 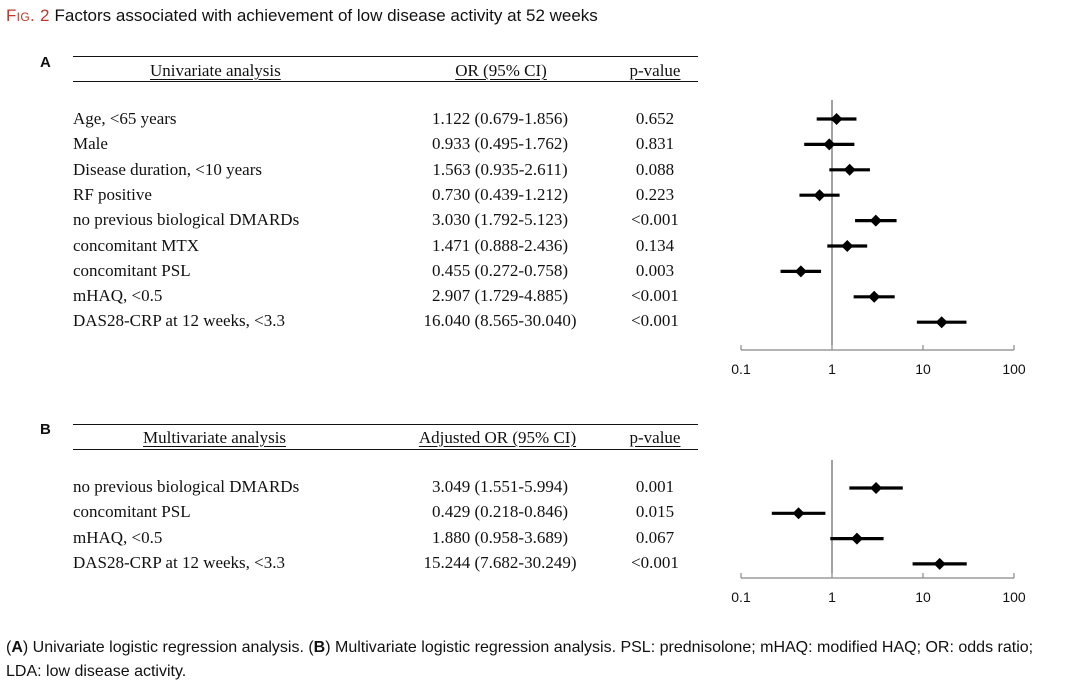 What do you see at coordinates (319, 647) in the screenshot?
I see `caption-b-letter: B` at bounding box center [319, 647].